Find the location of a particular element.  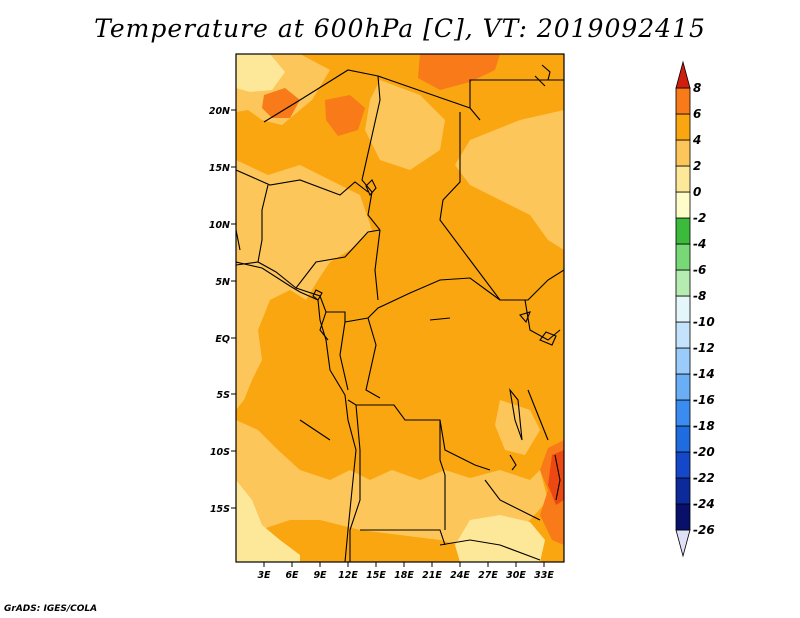

colorbar-label: -18 is located at coordinates (704, 426).